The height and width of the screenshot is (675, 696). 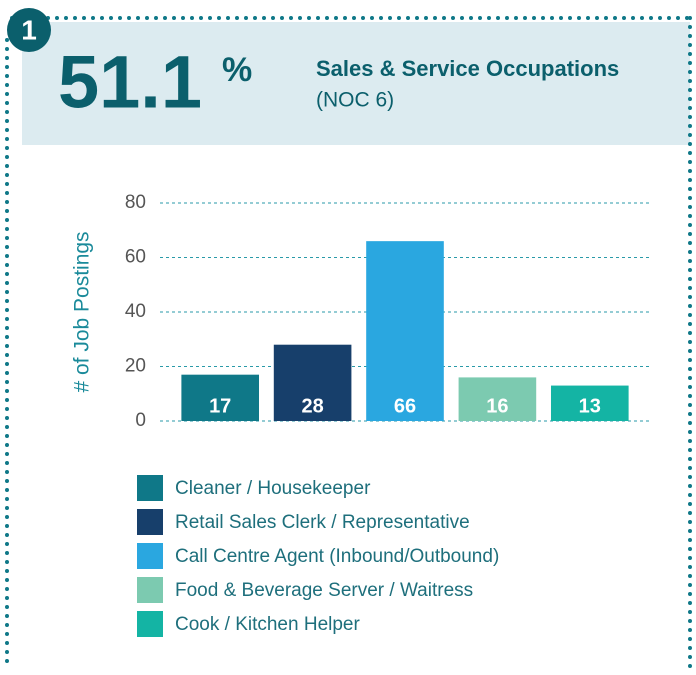 I want to click on title: Sales & Service Occupations, so click(x=467, y=68).